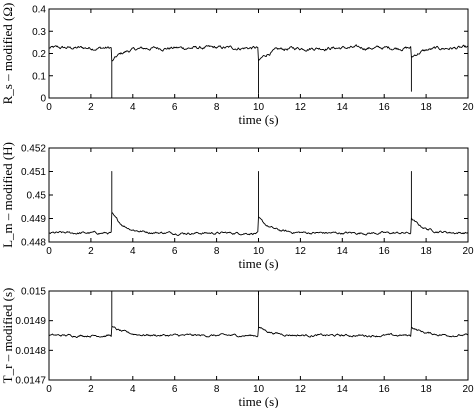 The height and width of the screenshot is (408, 474). I want to click on y-tick-label: 0.1, so click(39, 76).